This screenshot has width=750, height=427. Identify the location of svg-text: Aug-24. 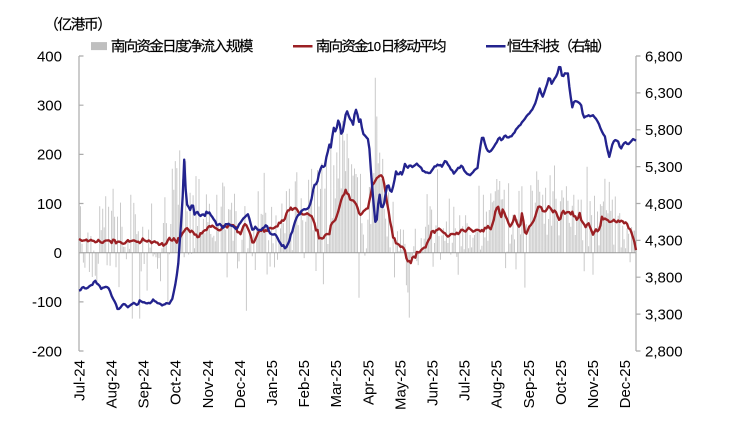
(112, 384).